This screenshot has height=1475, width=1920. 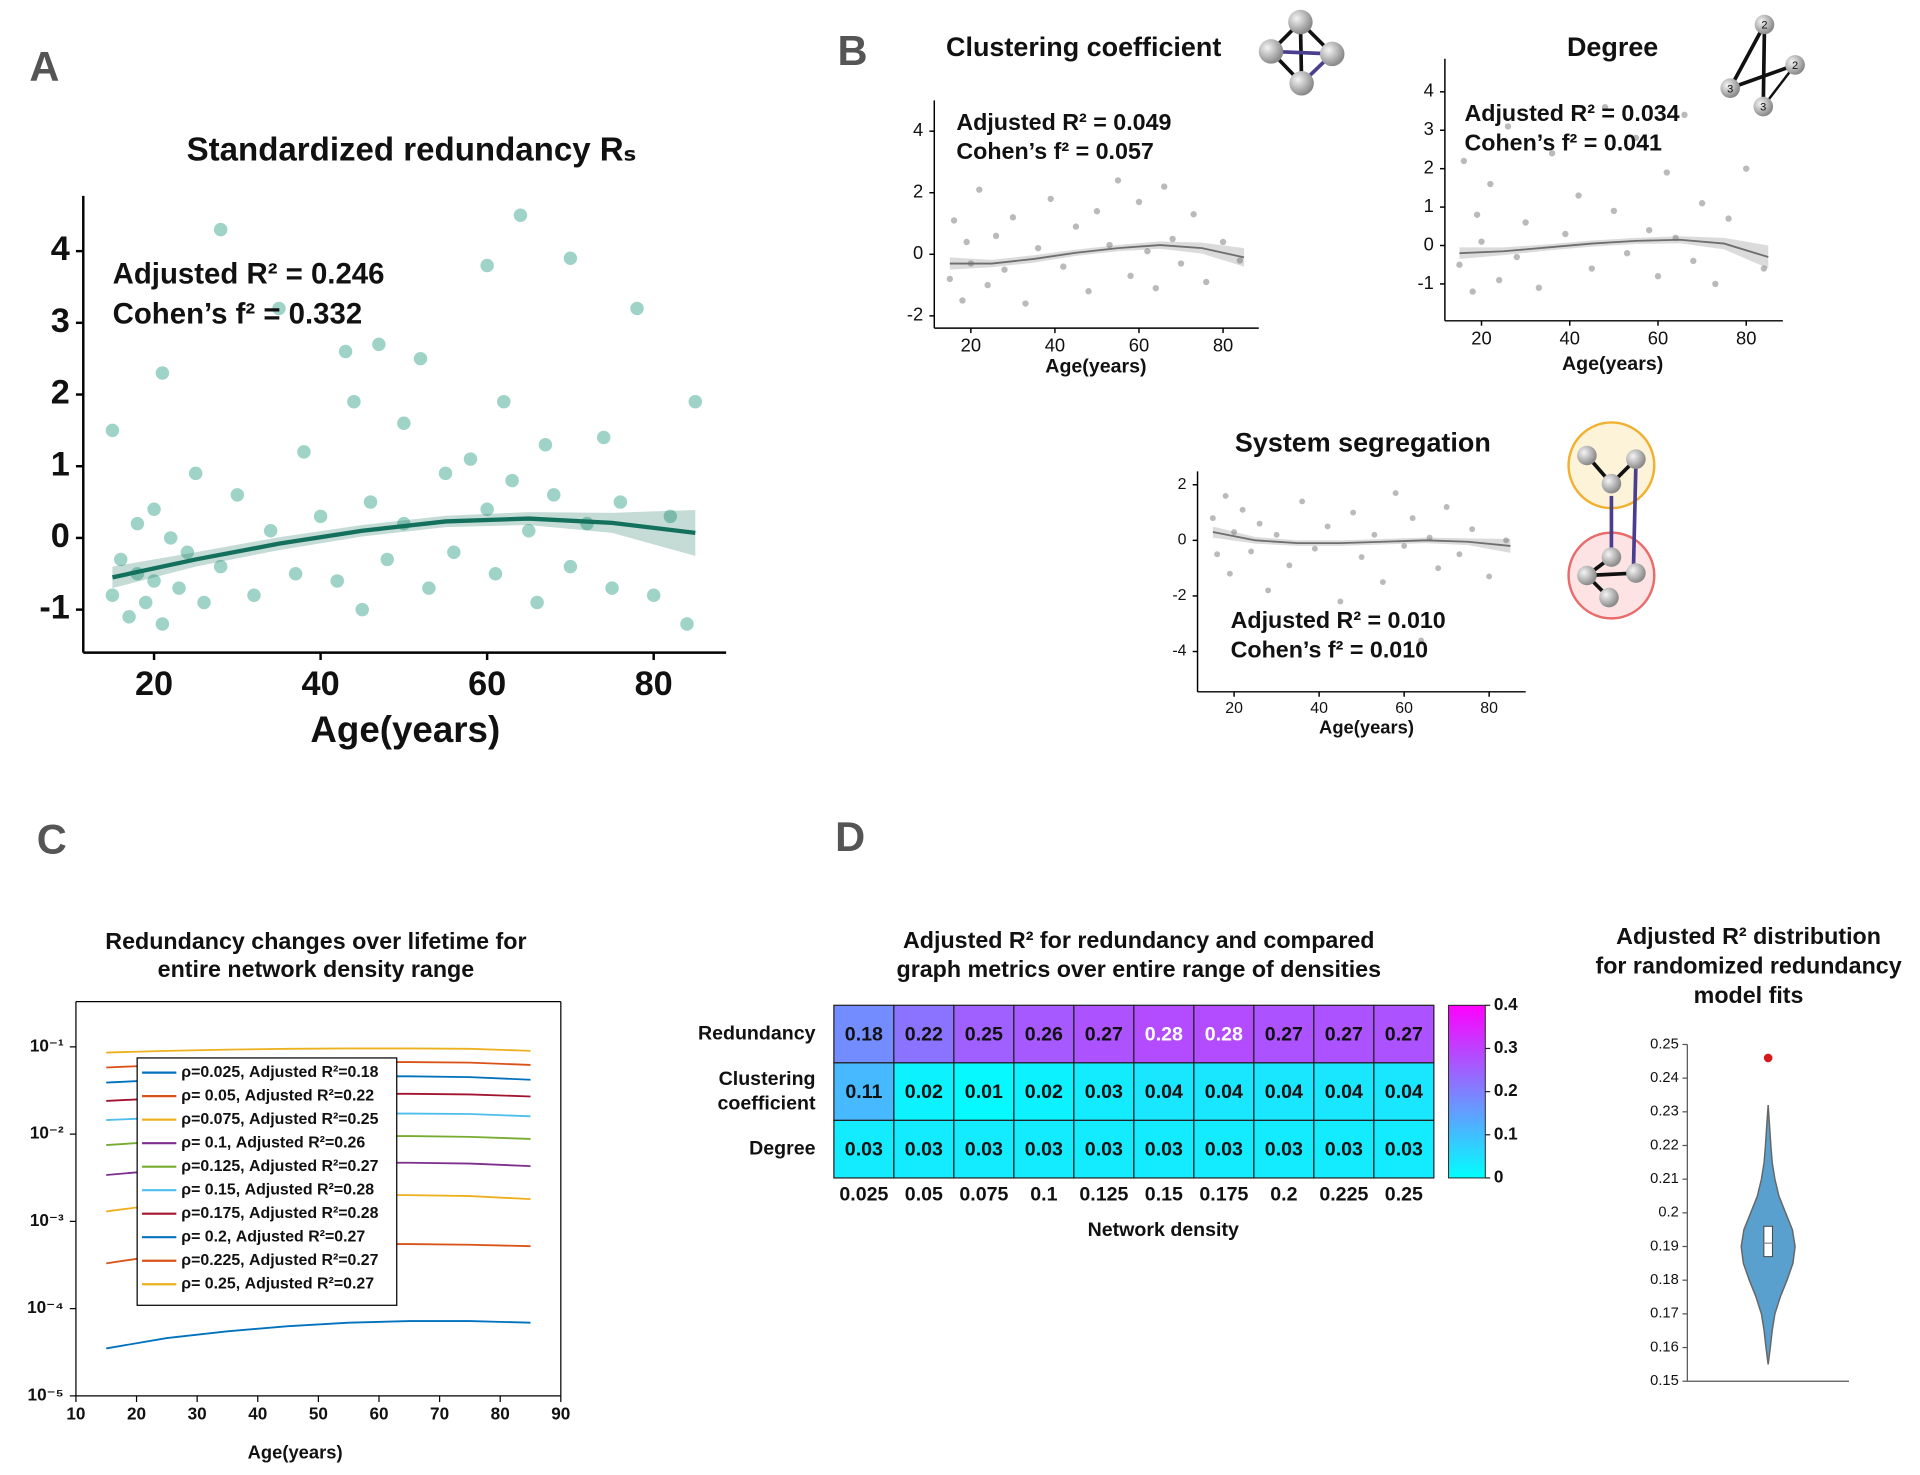 I want to click on column-label: 0.1, so click(x=1043, y=1194).